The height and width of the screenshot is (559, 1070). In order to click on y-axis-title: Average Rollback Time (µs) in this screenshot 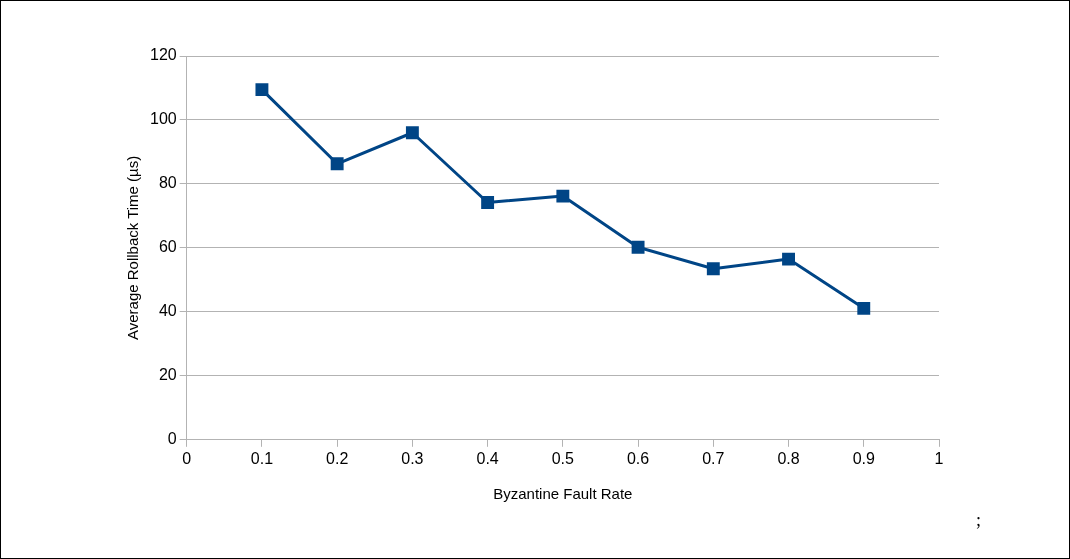, I will do `click(133, 248)`.